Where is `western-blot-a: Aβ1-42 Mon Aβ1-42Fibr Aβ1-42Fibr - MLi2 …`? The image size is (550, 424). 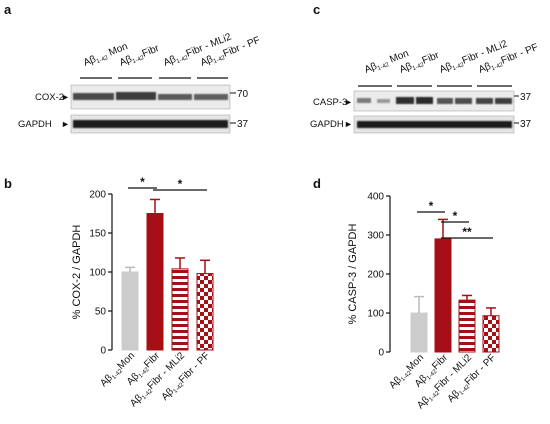 western-blot-a: Aβ1-42 Mon Aβ1-42Fibr Aβ1-42Fibr - MLi2 … is located at coordinates (140, 82).